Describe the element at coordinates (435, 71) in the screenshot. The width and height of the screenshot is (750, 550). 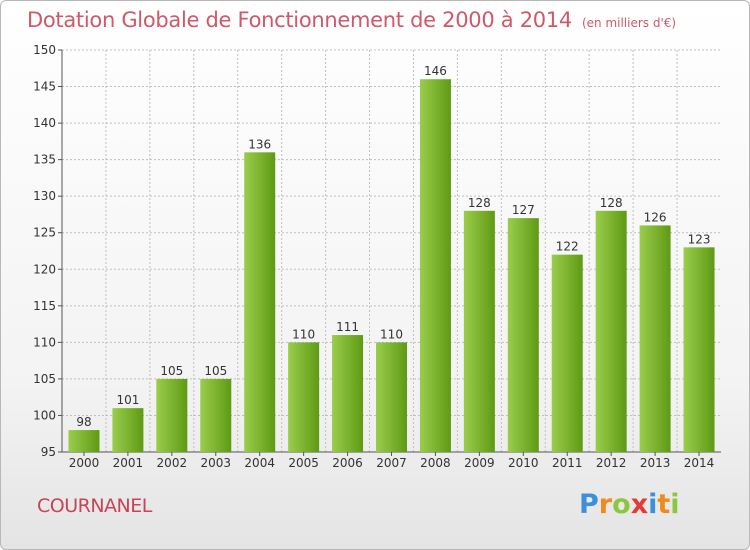
I see `data-label: 146` at that location.